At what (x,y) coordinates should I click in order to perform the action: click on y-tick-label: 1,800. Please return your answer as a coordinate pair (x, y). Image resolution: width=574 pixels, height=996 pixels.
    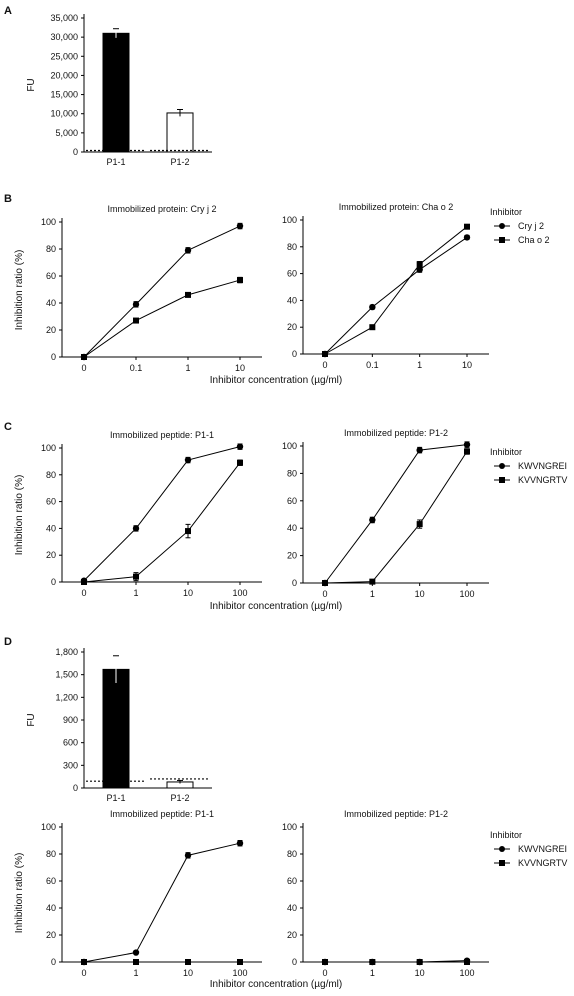
    Looking at the image, I should click on (66, 652).